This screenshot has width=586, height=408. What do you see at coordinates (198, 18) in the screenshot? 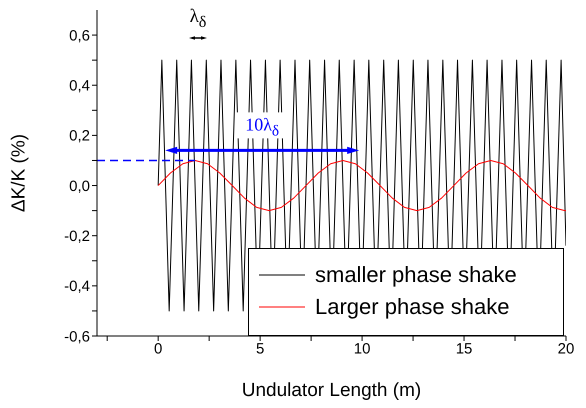
I see `annotation: λ$_{δ}$` at bounding box center [198, 18].